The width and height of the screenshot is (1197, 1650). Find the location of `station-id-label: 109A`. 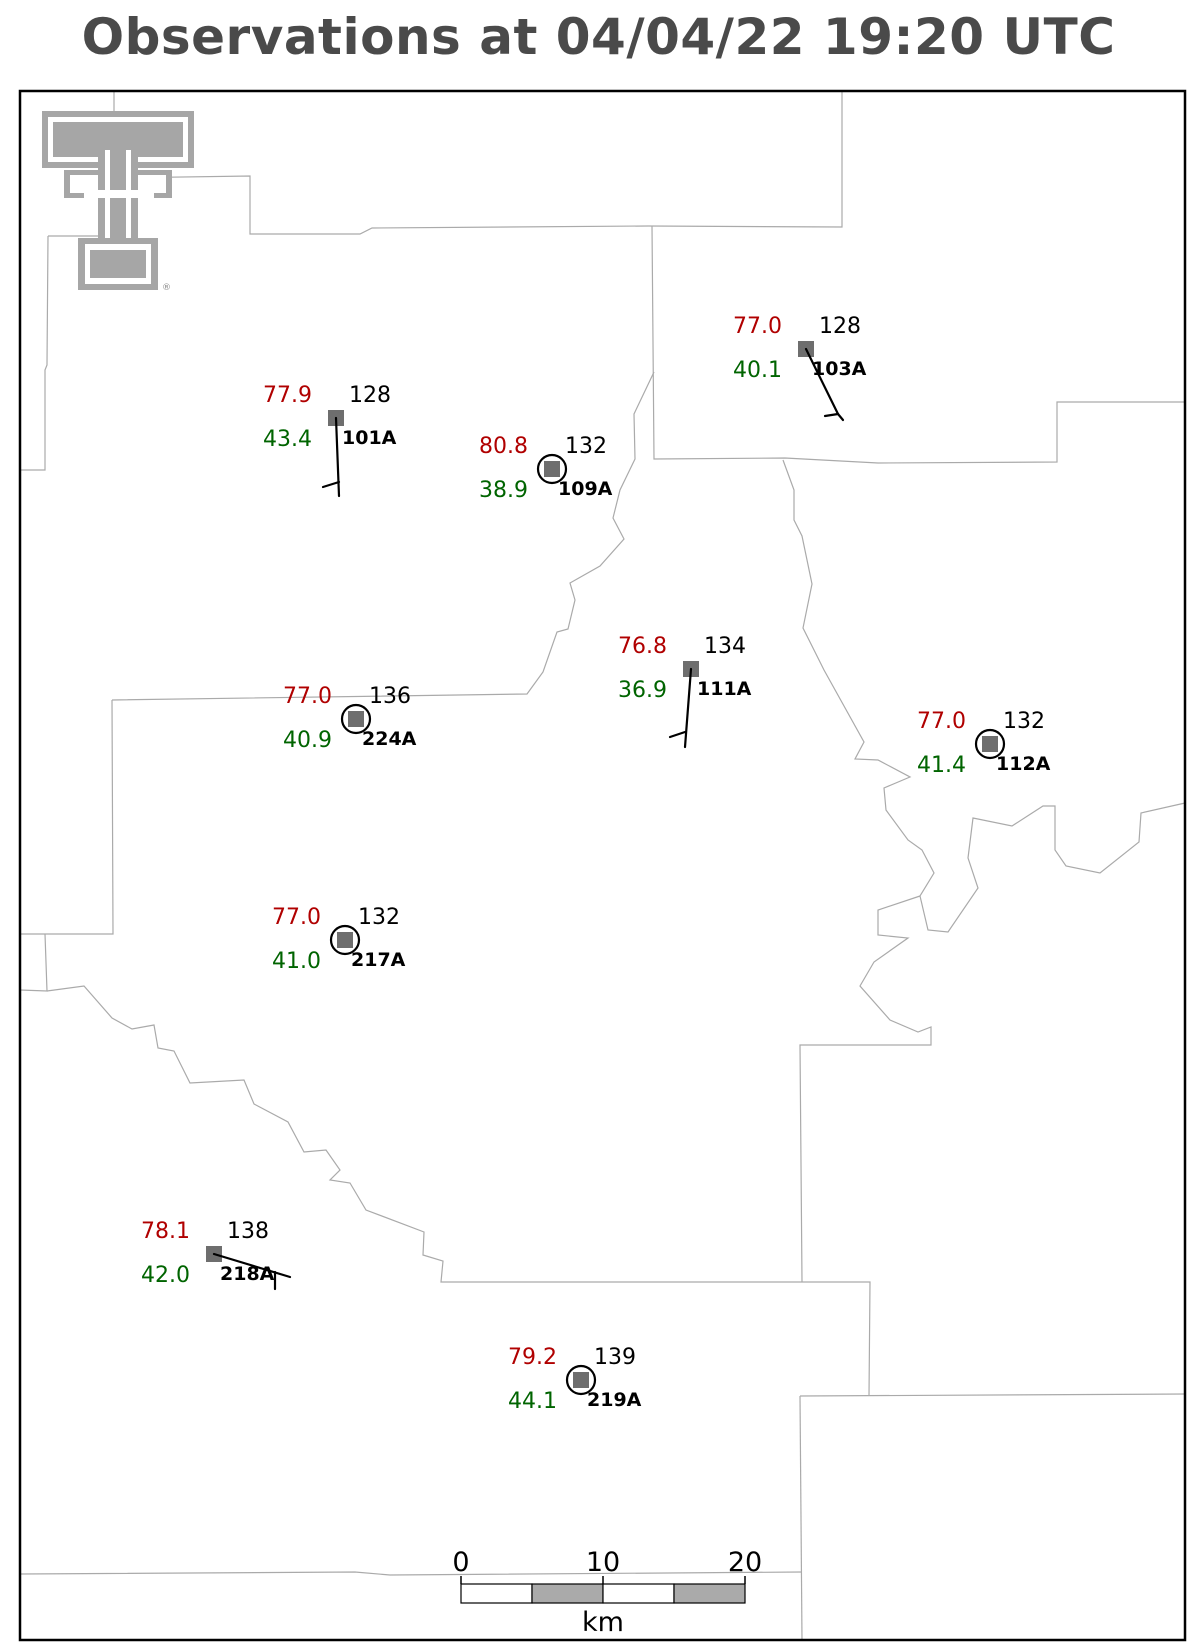

station-id-label: 109A is located at coordinates (585, 489).